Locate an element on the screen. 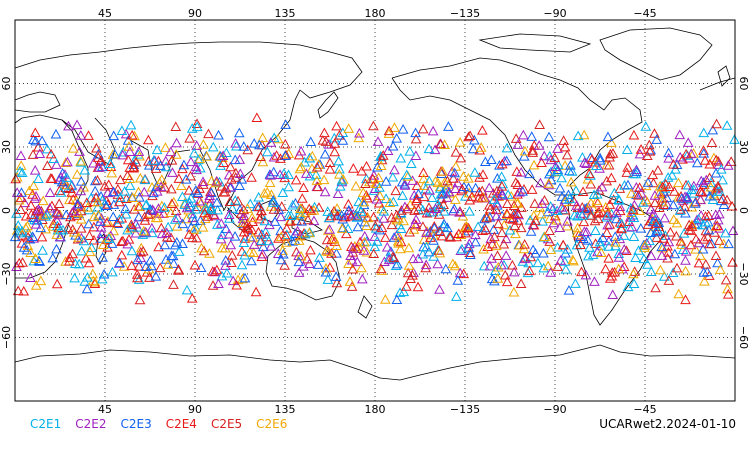  new-zealand-coast is located at coordinates (365, 307).